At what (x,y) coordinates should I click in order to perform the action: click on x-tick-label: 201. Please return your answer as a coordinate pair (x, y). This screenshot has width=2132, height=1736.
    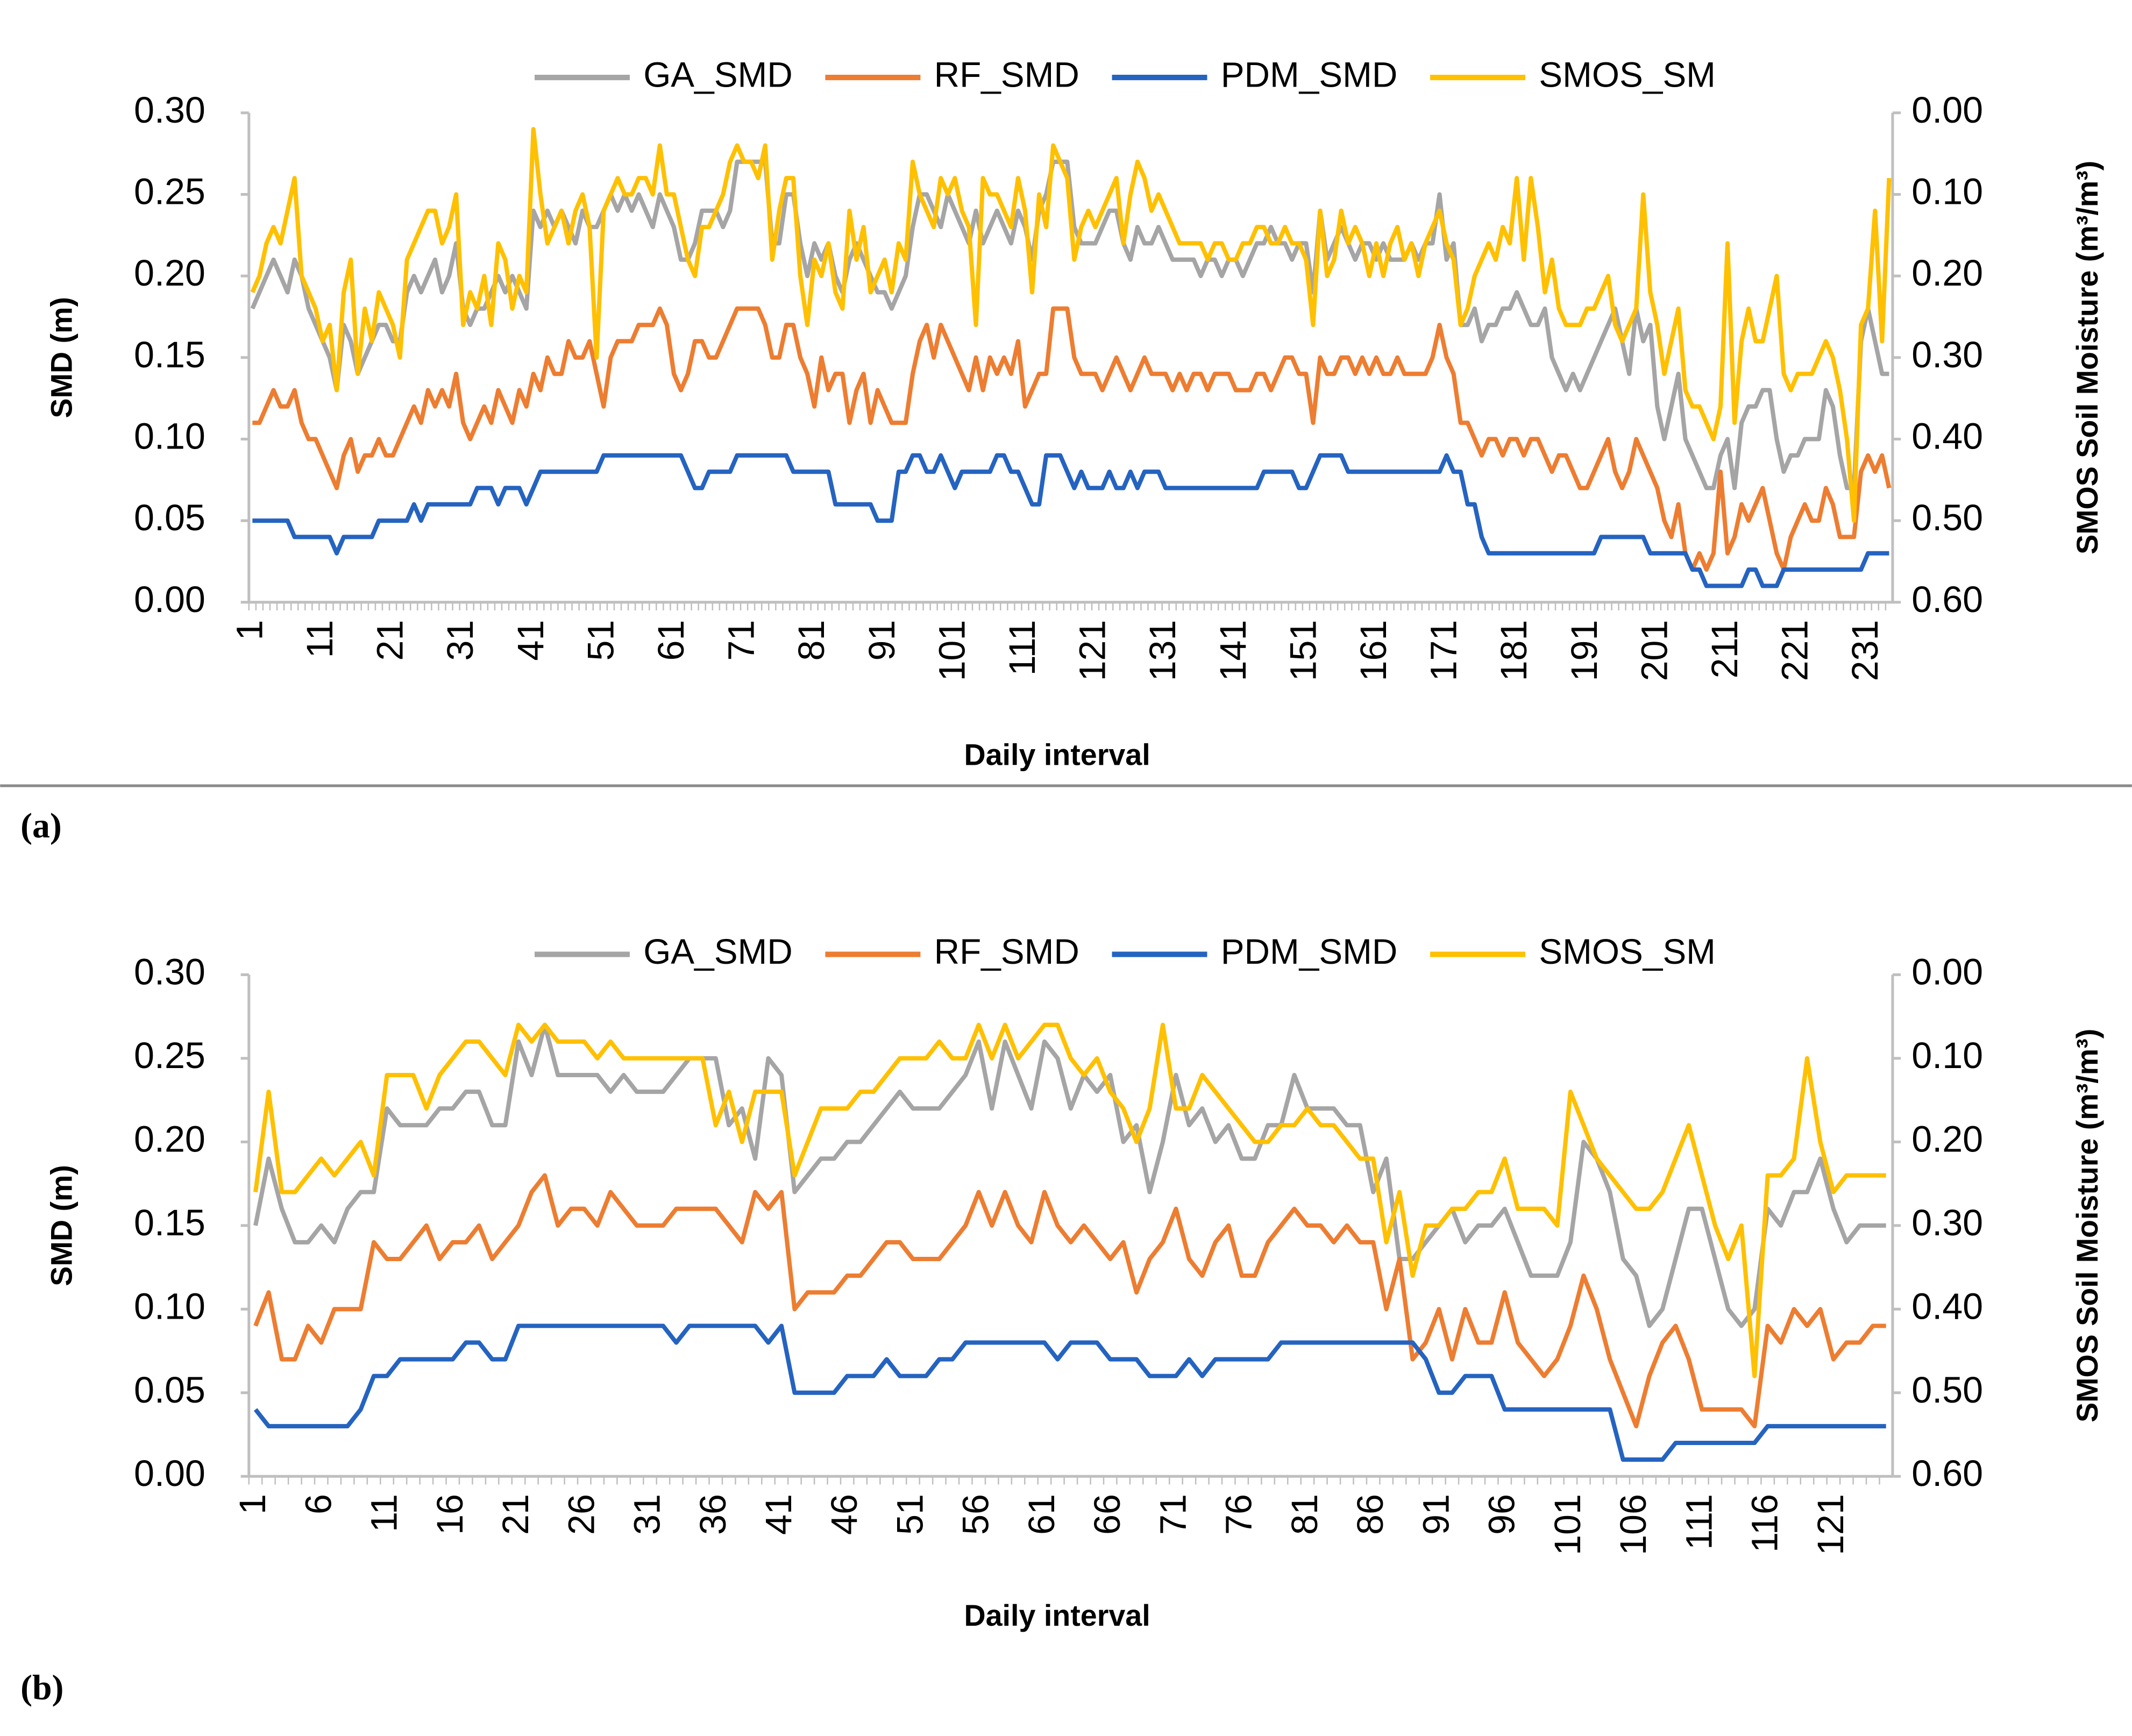
    Looking at the image, I should click on (1654, 650).